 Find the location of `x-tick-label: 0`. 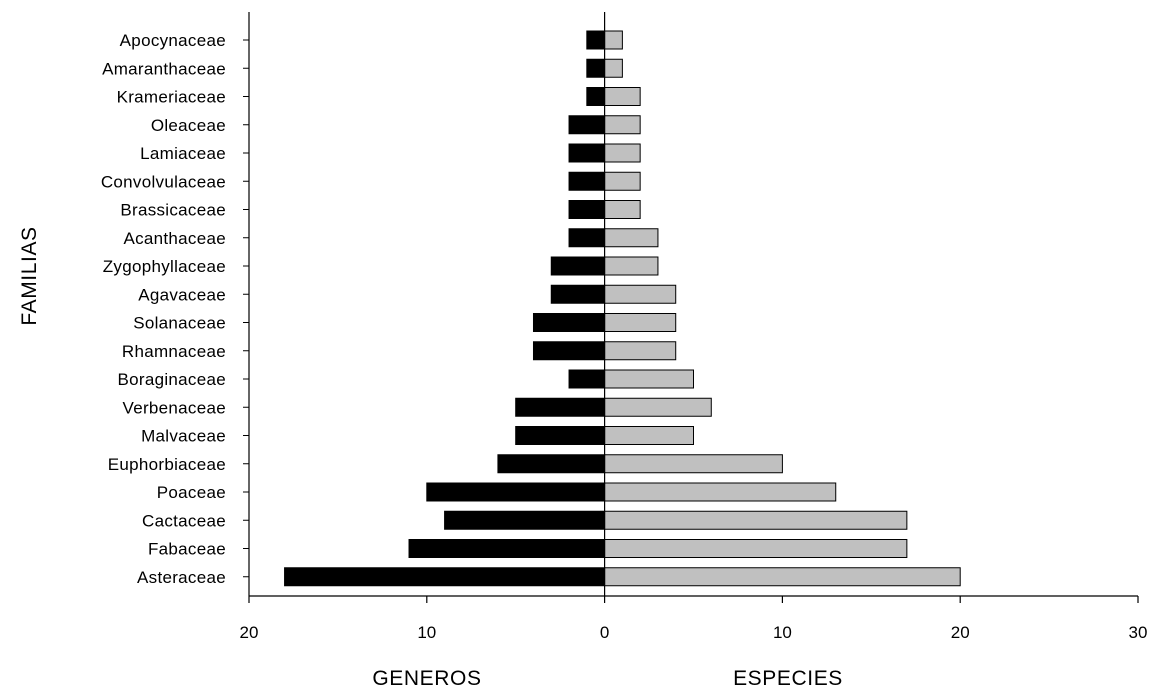

x-tick-label: 0 is located at coordinates (604, 632).